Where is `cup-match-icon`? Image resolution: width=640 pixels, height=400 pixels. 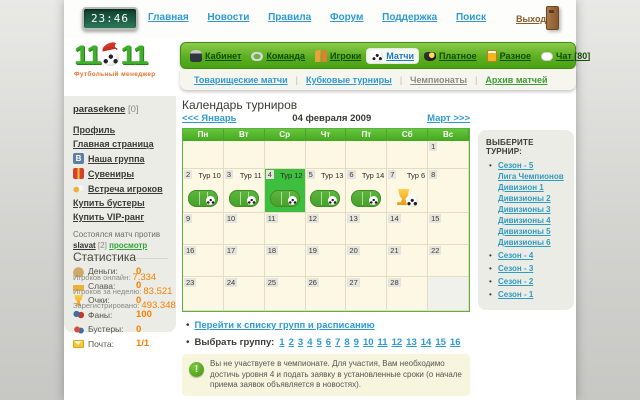
cup-match-icon is located at coordinates (407, 198).